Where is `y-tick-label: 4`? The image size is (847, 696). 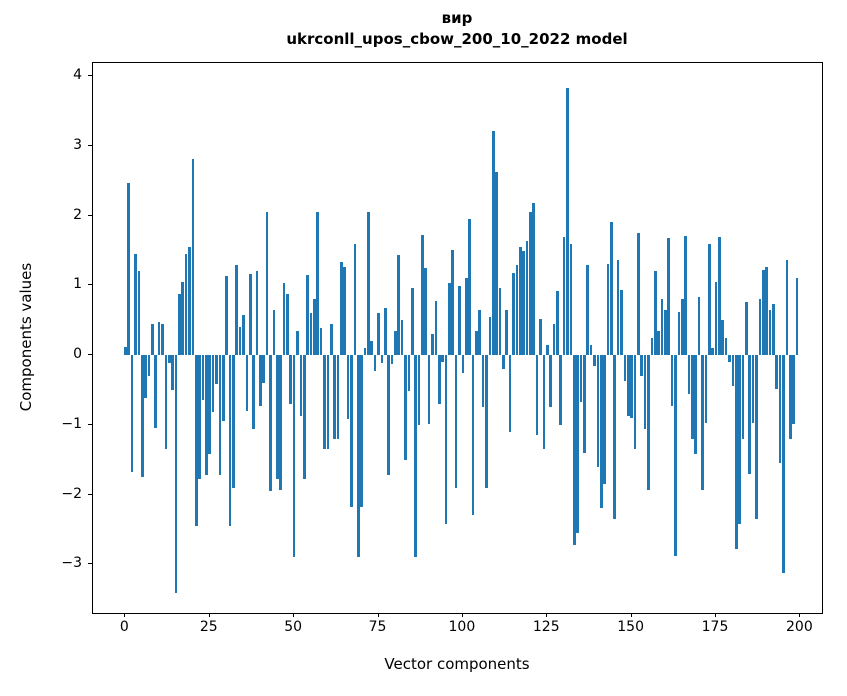
y-tick-label: 4 is located at coordinates (77, 75).